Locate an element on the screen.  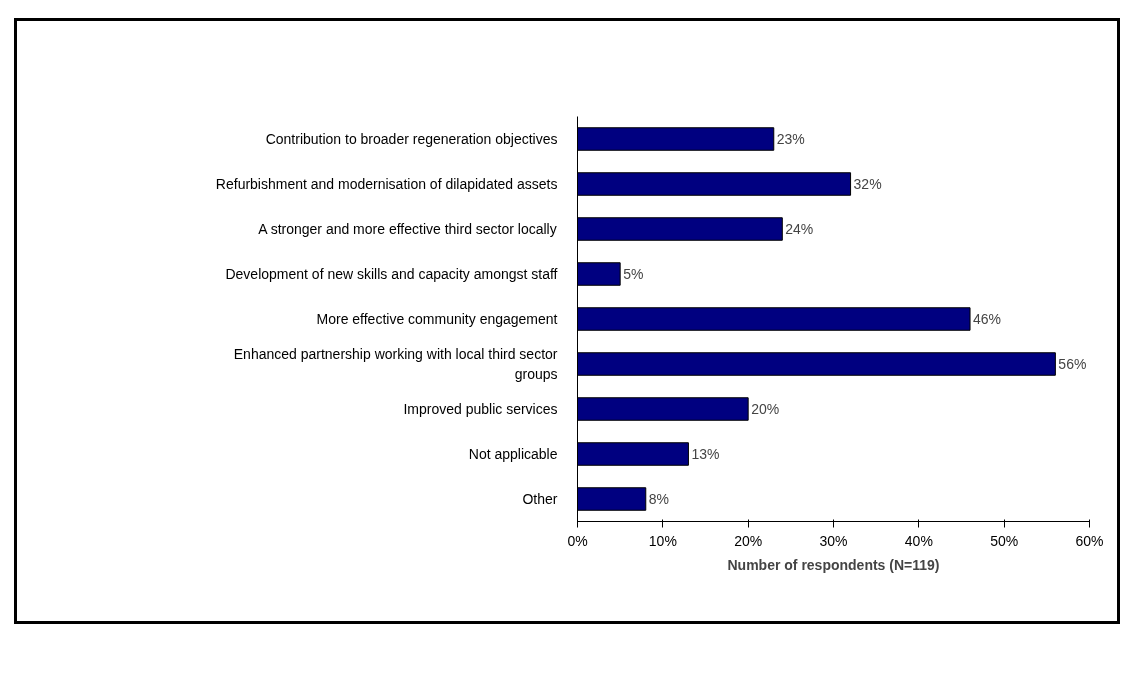
data-label: 23% is located at coordinates (790, 139).